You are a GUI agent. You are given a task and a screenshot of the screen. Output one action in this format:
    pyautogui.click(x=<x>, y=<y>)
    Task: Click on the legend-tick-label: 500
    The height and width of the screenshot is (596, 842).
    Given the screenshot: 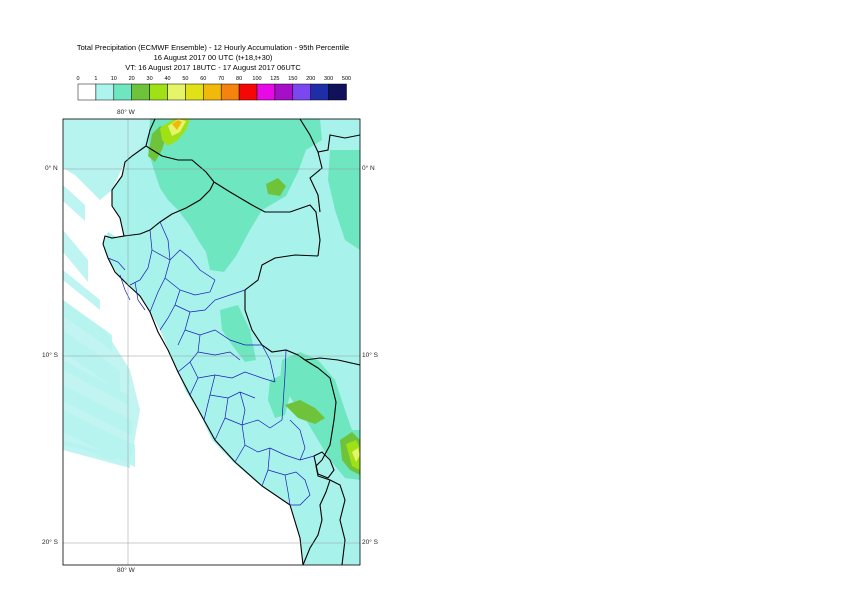 What is the action you would take?
    pyautogui.click(x=346, y=79)
    